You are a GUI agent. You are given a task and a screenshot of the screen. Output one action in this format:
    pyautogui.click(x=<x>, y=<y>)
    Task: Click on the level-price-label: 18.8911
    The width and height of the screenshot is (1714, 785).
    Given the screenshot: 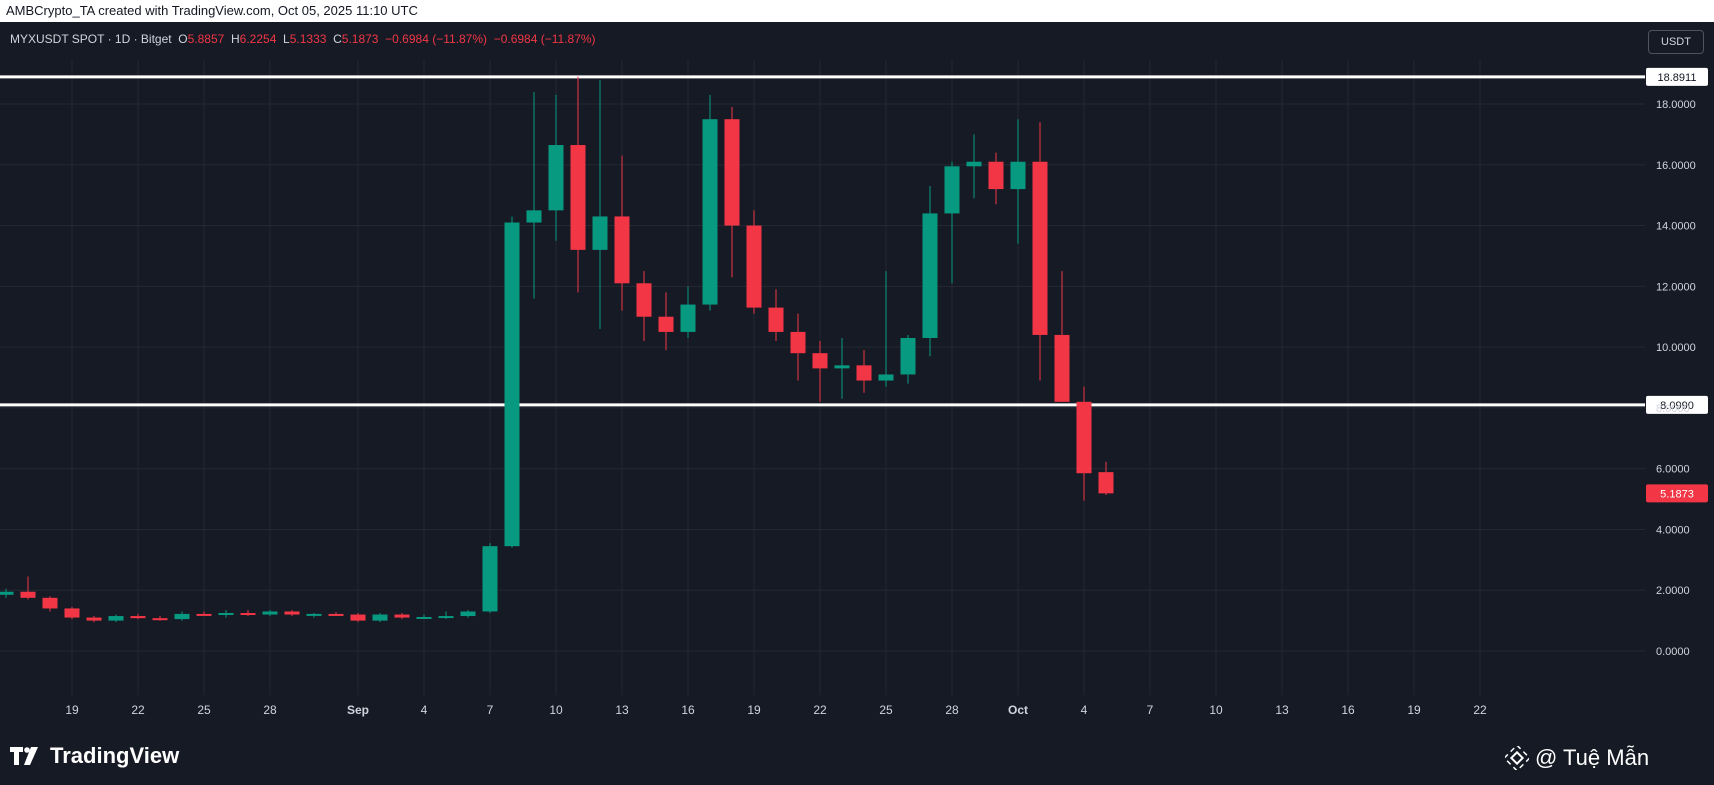 What is the action you would take?
    pyautogui.click(x=1677, y=78)
    